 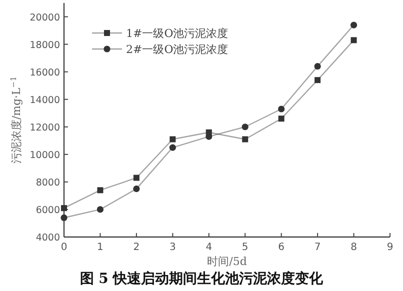 I want to click on y-tick-label: 14000, so click(x=45, y=100).